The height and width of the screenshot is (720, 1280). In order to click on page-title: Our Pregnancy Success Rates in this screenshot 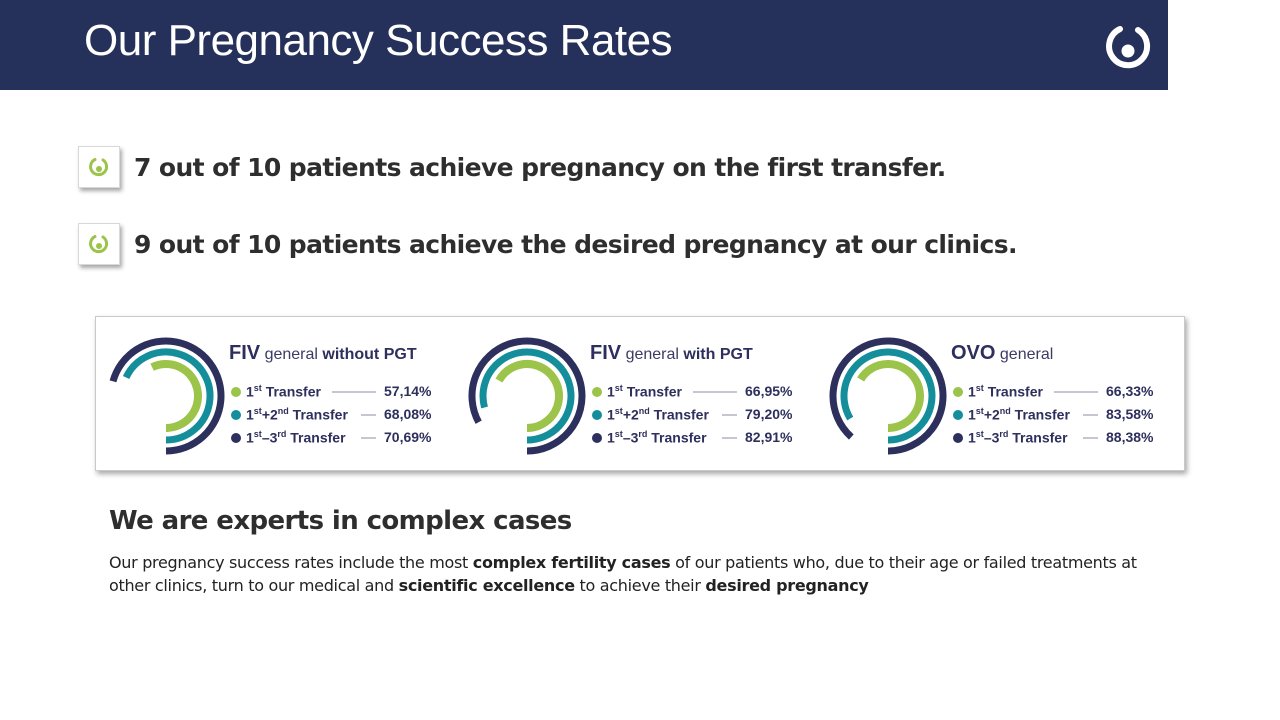, I will do `click(378, 40)`.